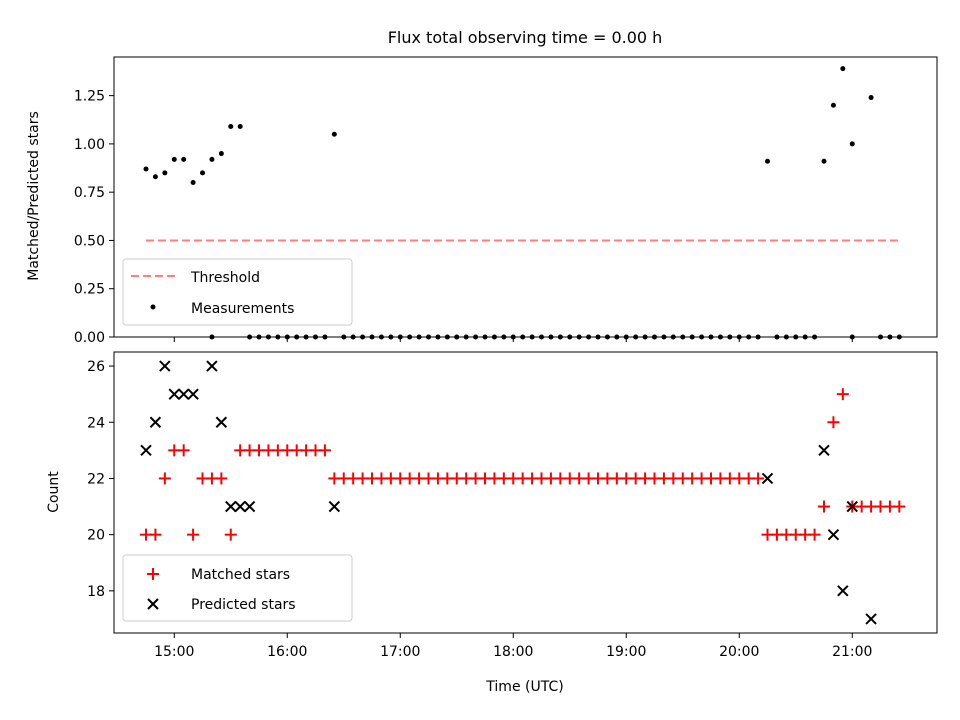 This screenshot has height=720, width=960. Describe the element at coordinates (243, 605) in the screenshot. I see `legend-predicted-label: Predicted stars` at that location.